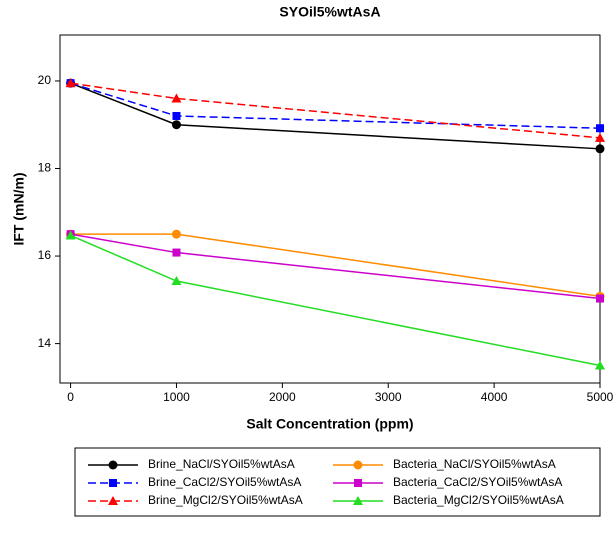 This screenshot has height=545, width=616. Describe the element at coordinates (388, 397) in the screenshot. I see `x-tick-label: 3000` at that location.